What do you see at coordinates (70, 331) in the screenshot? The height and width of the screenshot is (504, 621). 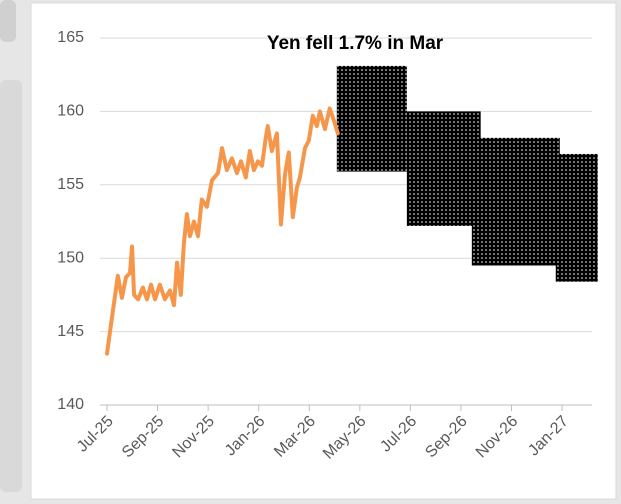 I see `y-tick-label: 145` at bounding box center [70, 331].